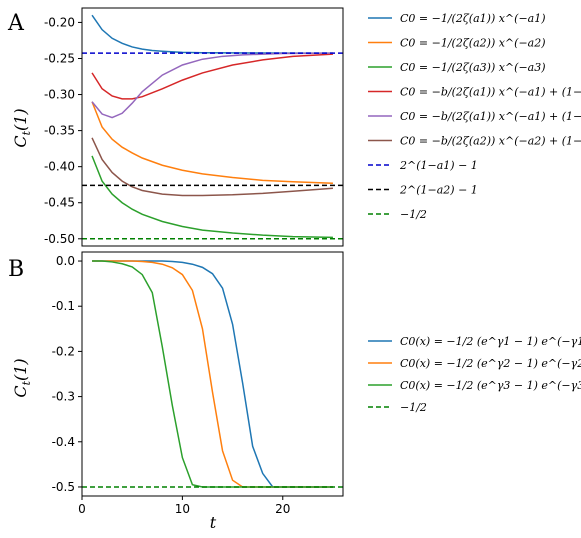 The width and height of the screenshot is (581, 538). I want to click on panel-a-legend-label-0: C0 = −1/(2ζ(a1)) x^(−a1), so click(473, 18).